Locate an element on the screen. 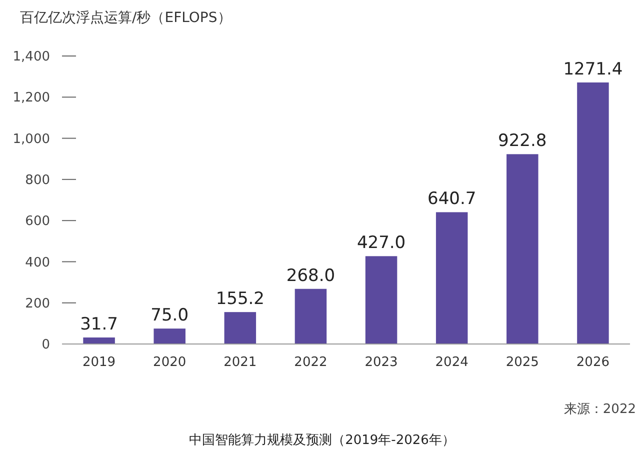 The height and width of the screenshot is (456, 644). y-tick-label: 1,000 is located at coordinates (31, 139).